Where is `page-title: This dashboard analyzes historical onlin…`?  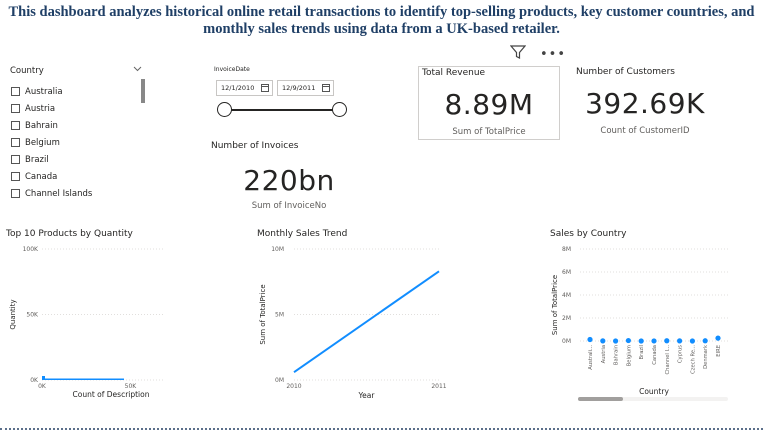
page-title: This dashboard analyzes historical onlin… is located at coordinates (381, 20).